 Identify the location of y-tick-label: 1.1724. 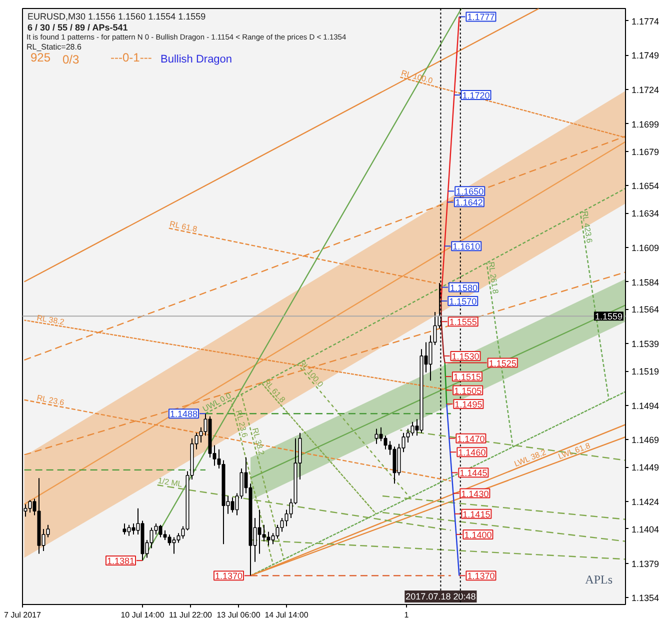
(646, 90).